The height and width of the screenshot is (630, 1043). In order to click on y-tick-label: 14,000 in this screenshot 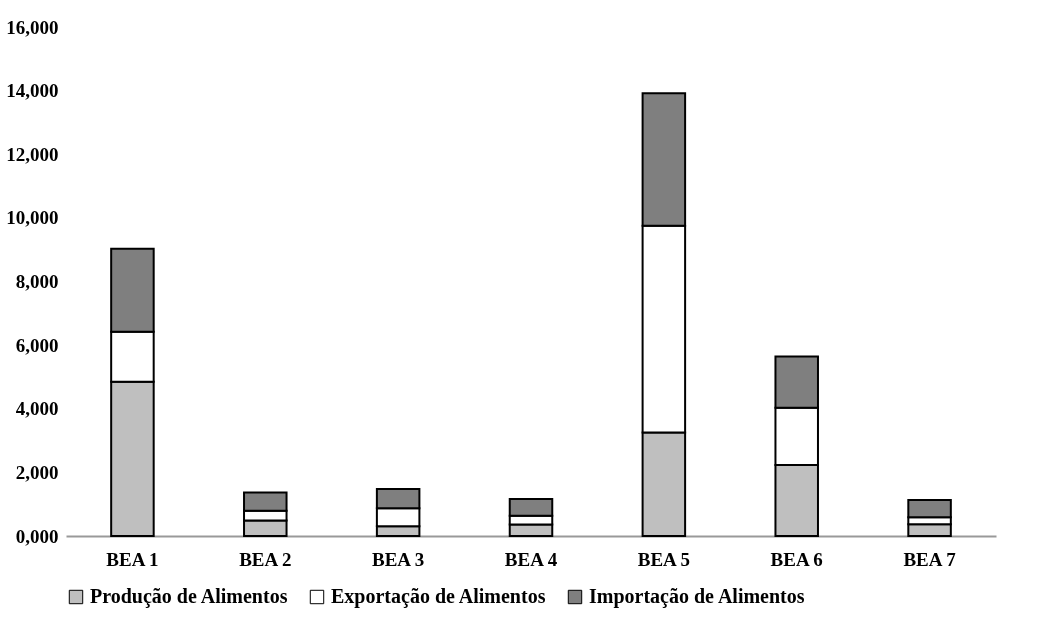, I will do `click(32, 91)`.